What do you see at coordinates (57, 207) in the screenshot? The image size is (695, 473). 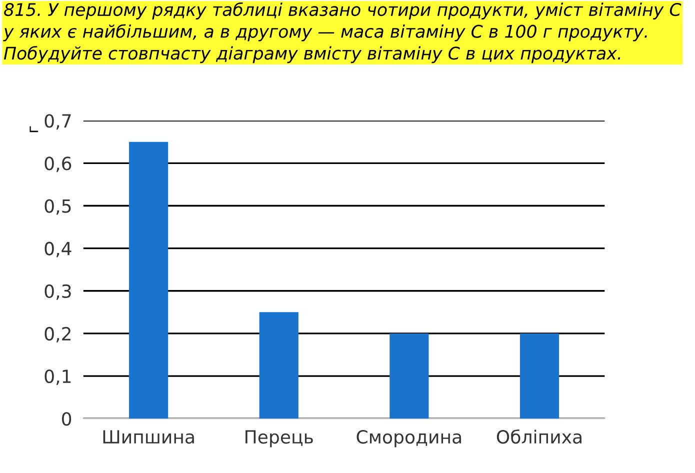 I see `y-tick-label: 0,5` at bounding box center [57, 207].